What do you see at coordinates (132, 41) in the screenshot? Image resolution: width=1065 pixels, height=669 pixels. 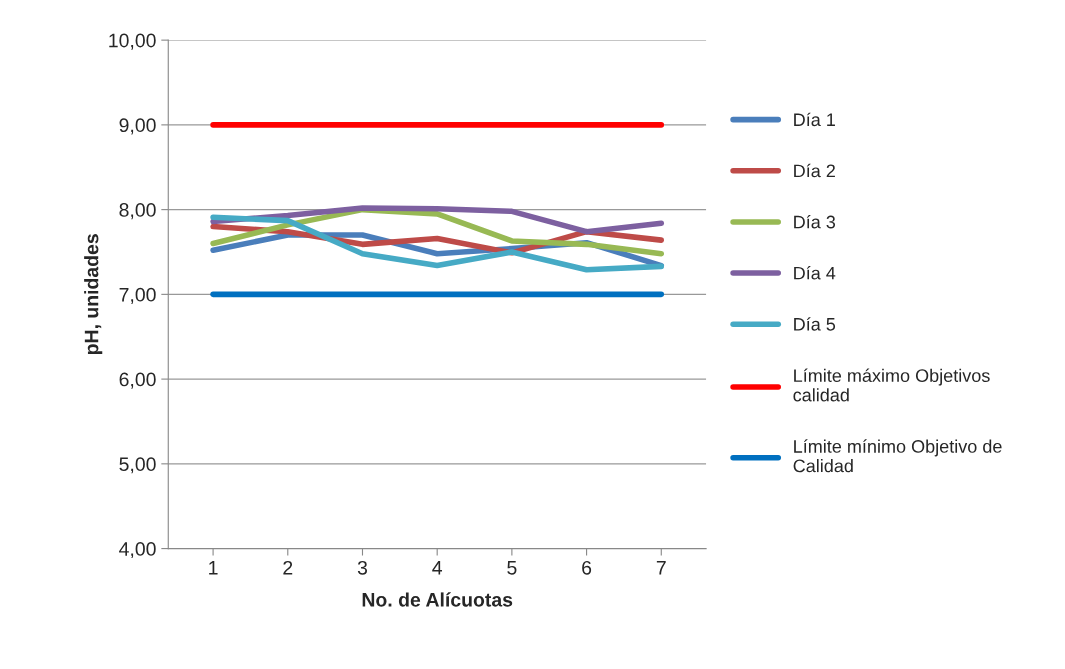 I see `y-tick-label: 10,00` at bounding box center [132, 41].